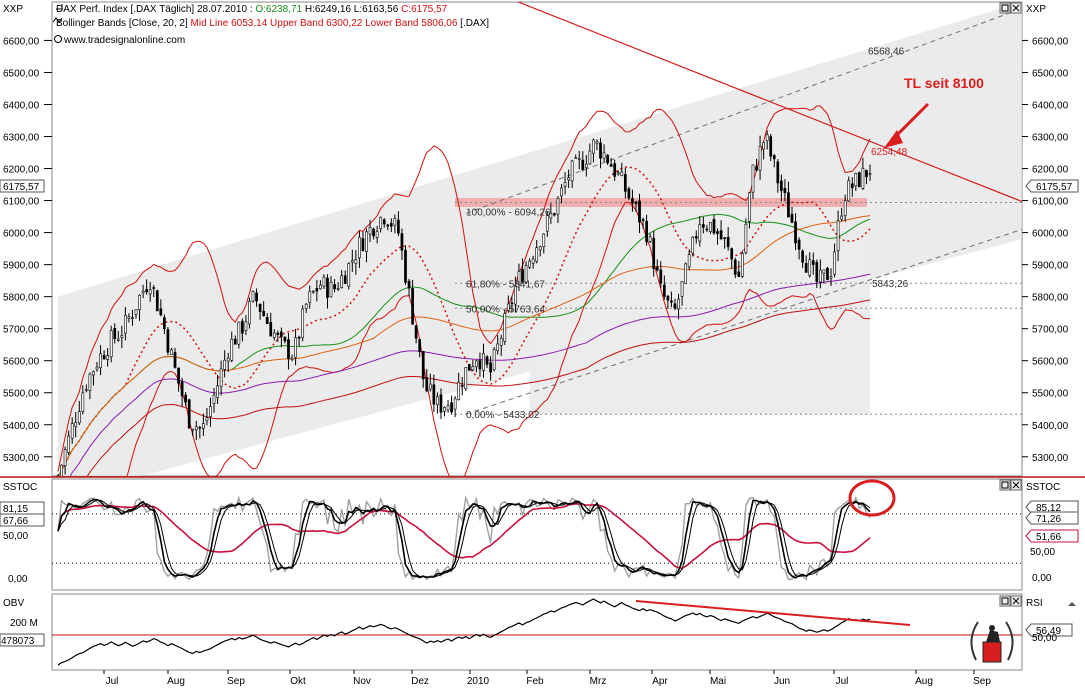 Image resolution: width=1085 pixels, height=689 pixels. Describe the element at coordinates (1016, 601) in the screenshot. I see `obv-close-button` at that location.